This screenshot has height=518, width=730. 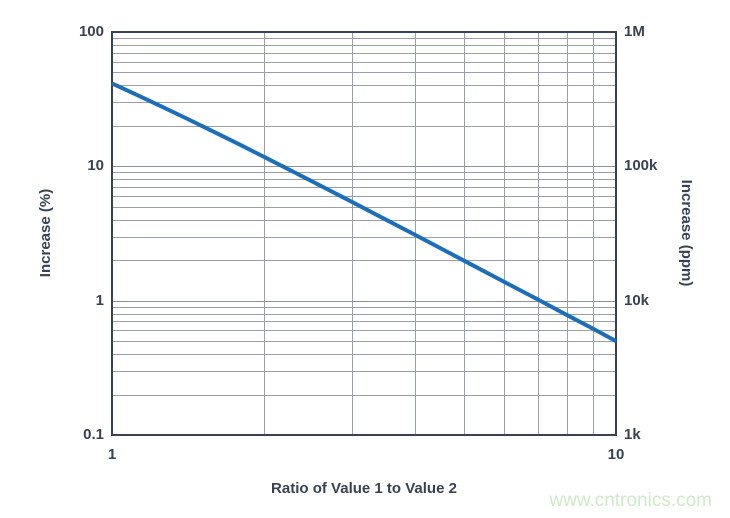 I want to click on y-axis-title-right: Increase (ppm), so click(x=686, y=233).